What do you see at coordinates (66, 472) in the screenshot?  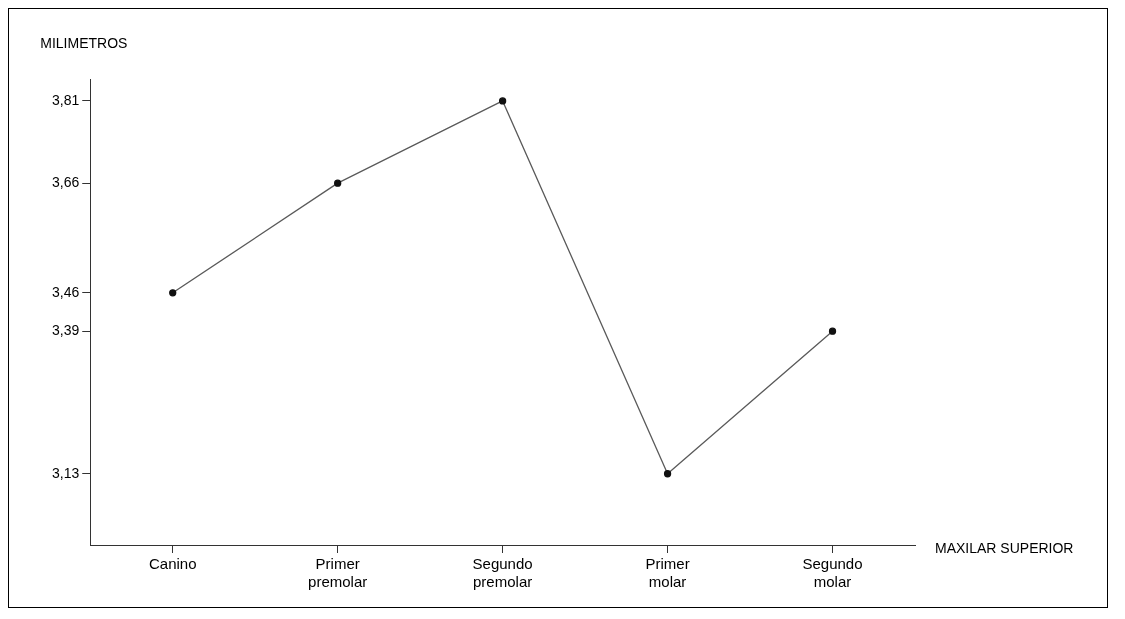 I see `y-tick-label: 3,13` at bounding box center [66, 472].